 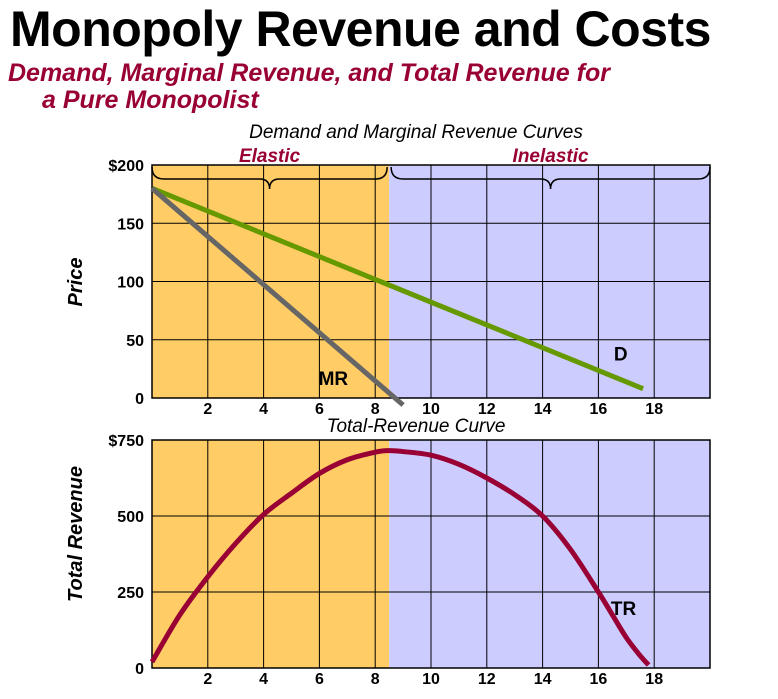 I want to click on chart2-ytick-label: 500, so click(x=130, y=517).